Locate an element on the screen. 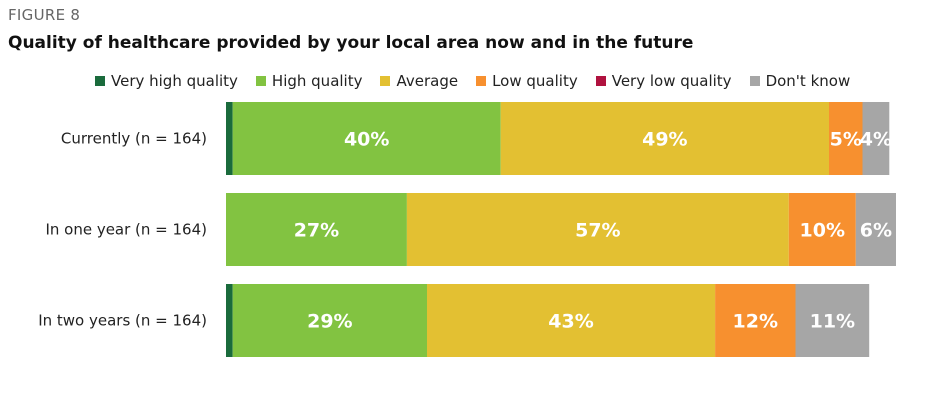  legend-item-average: Average is located at coordinates (419, 81).